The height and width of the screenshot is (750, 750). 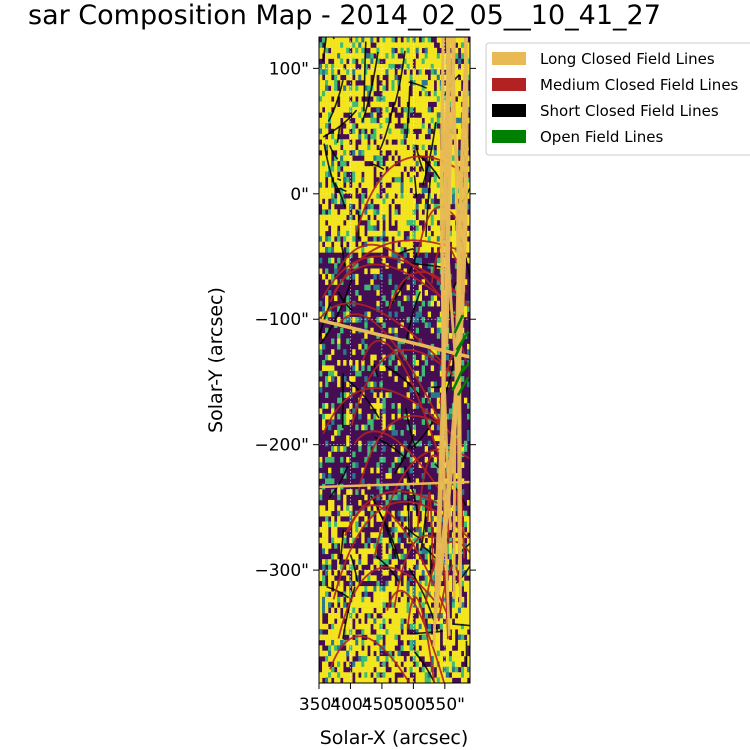 What do you see at coordinates (601, 137) in the screenshot?
I see `legend-label: Open Field Lines` at bounding box center [601, 137].